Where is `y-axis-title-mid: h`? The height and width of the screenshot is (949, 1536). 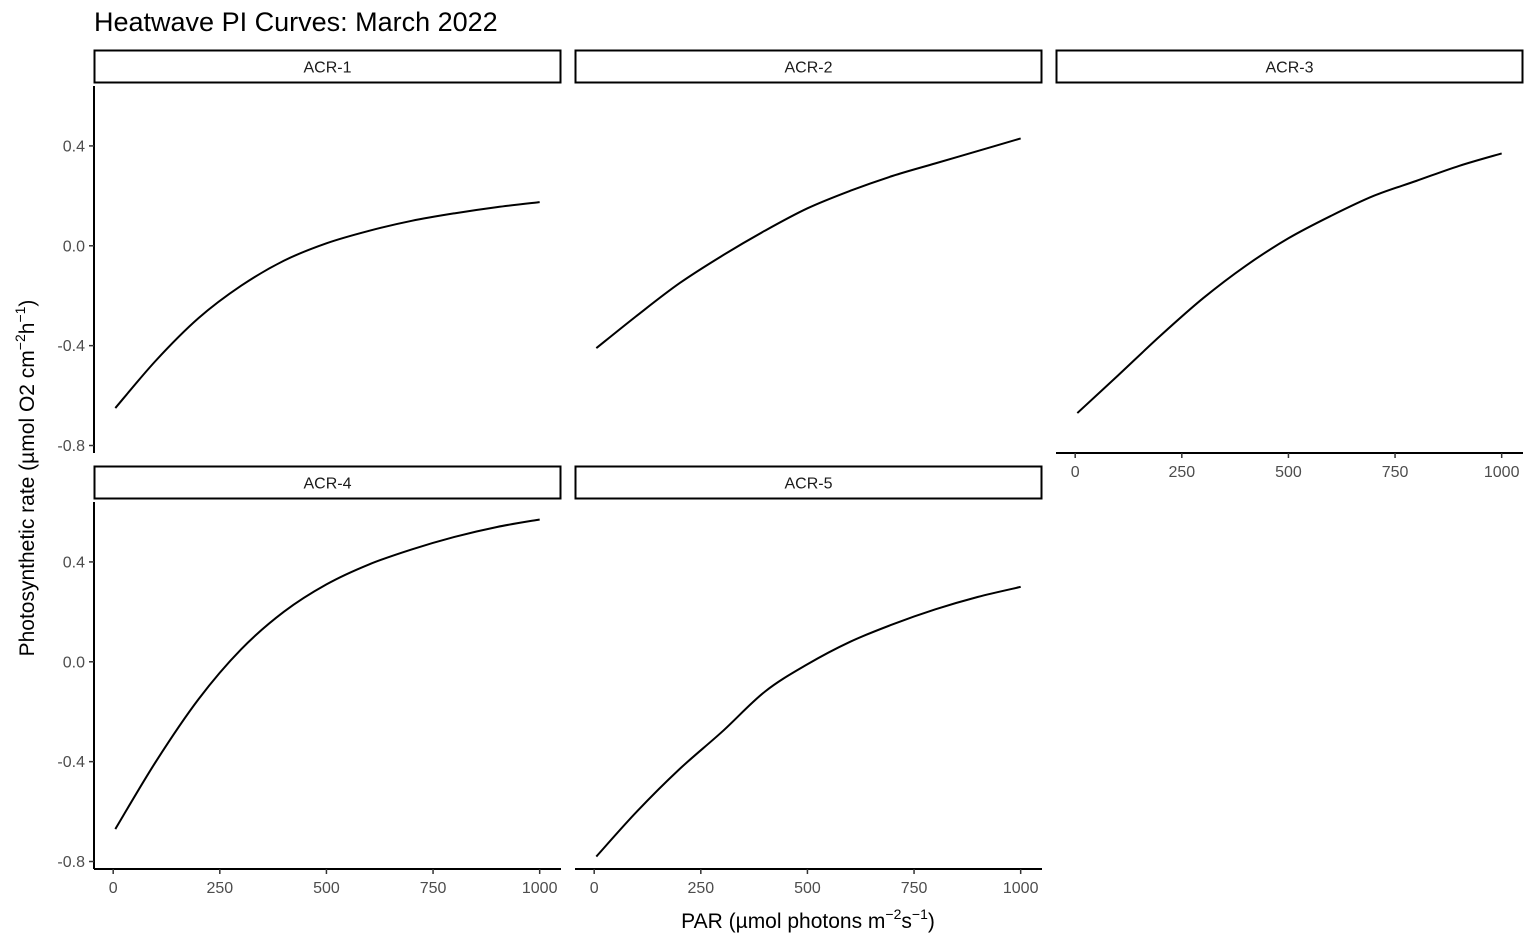 y-axis-title-mid: h is located at coordinates (27, 329).